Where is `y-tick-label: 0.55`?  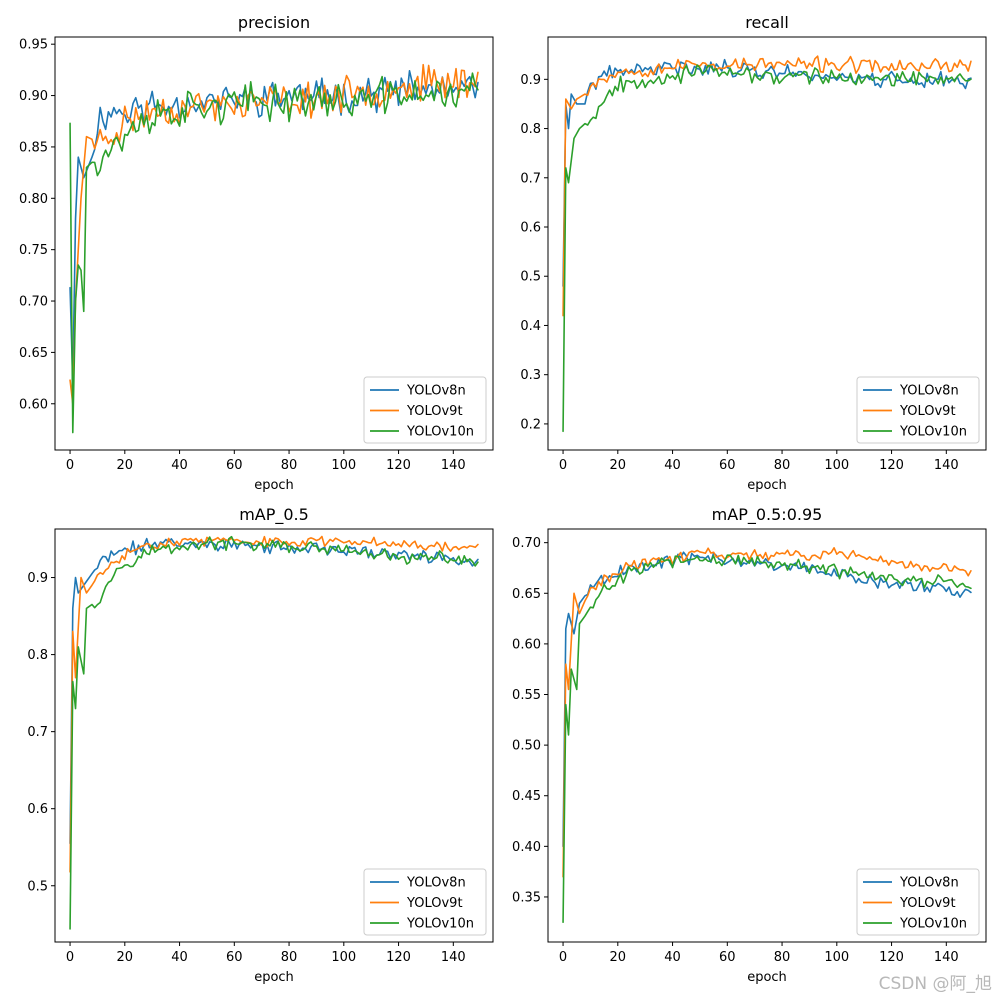
y-tick-label: 0.55 is located at coordinates (526, 695).